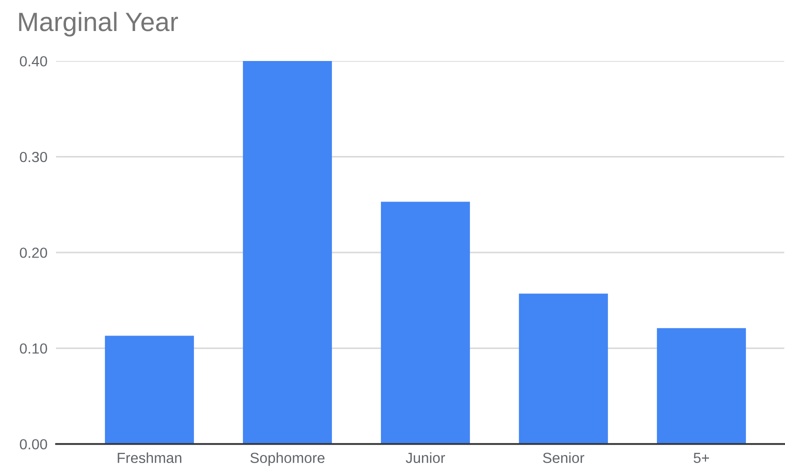  What do you see at coordinates (563, 458) in the screenshot?
I see `x-tick-label: Senior` at bounding box center [563, 458].